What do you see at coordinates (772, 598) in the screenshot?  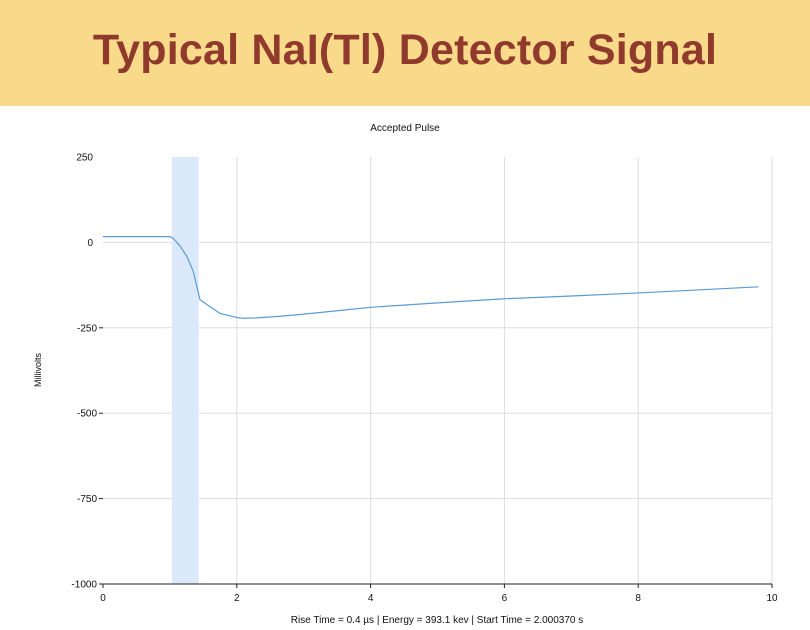 I see `x-tick-label: 10` at bounding box center [772, 598].